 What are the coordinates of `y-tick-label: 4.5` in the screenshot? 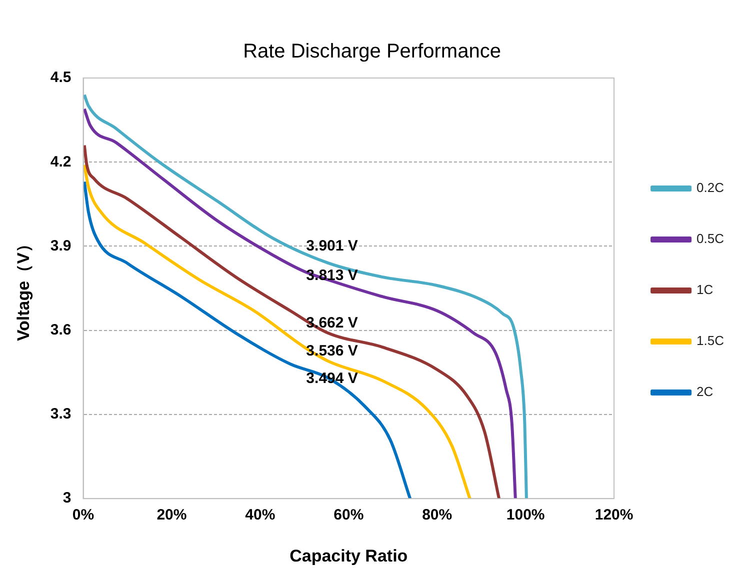 It's located at (61, 77).